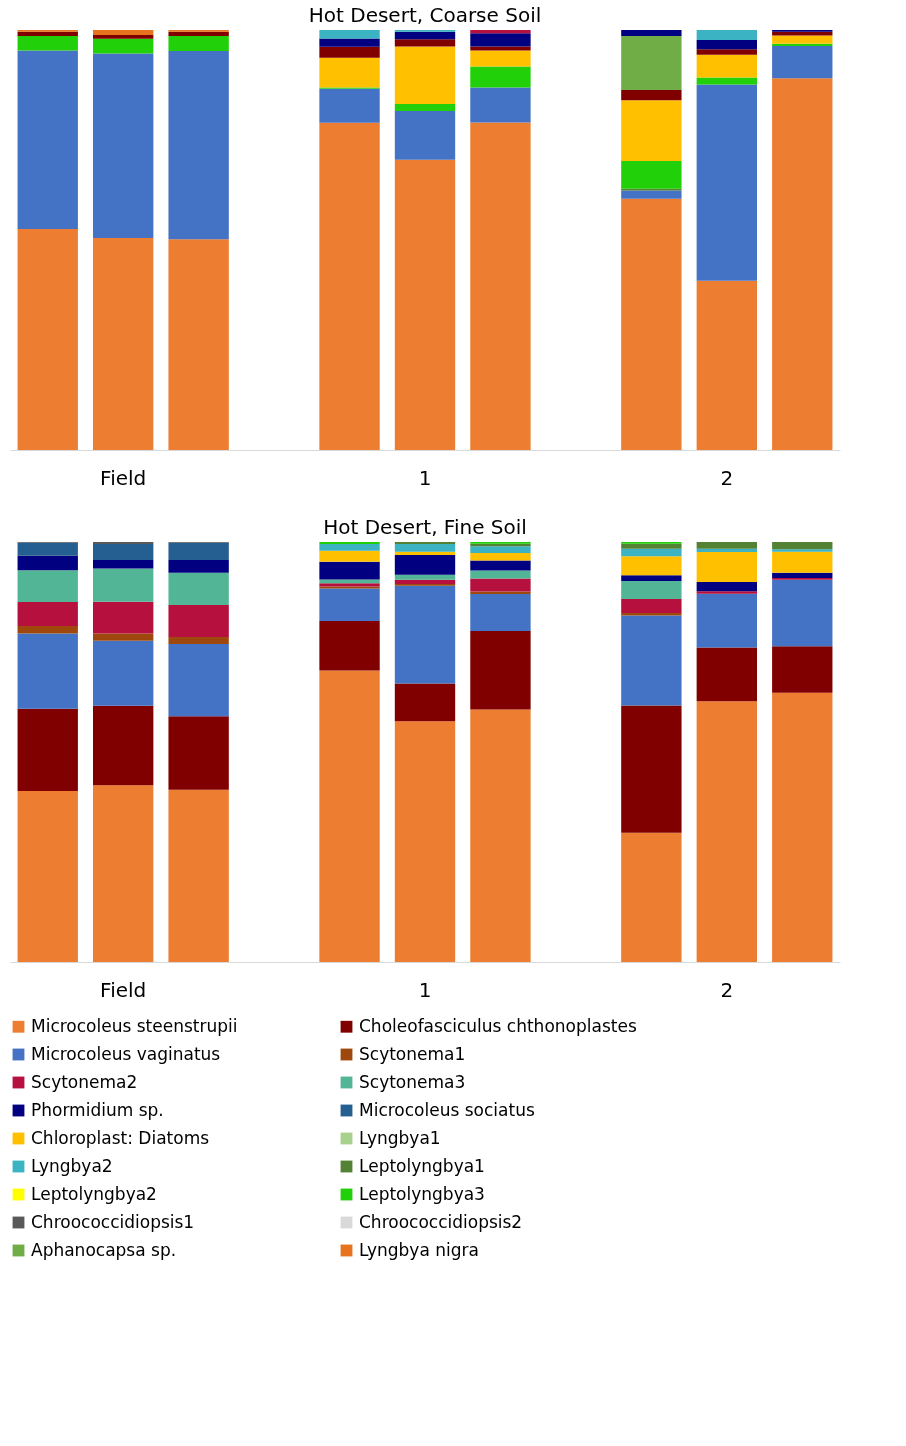 The image size is (906, 1446). What do you see at coordinates (425, 15) in the screenshot?
I see `chart-title: Hot Desert, Coarse Soil` at bounding box center [425, 15].